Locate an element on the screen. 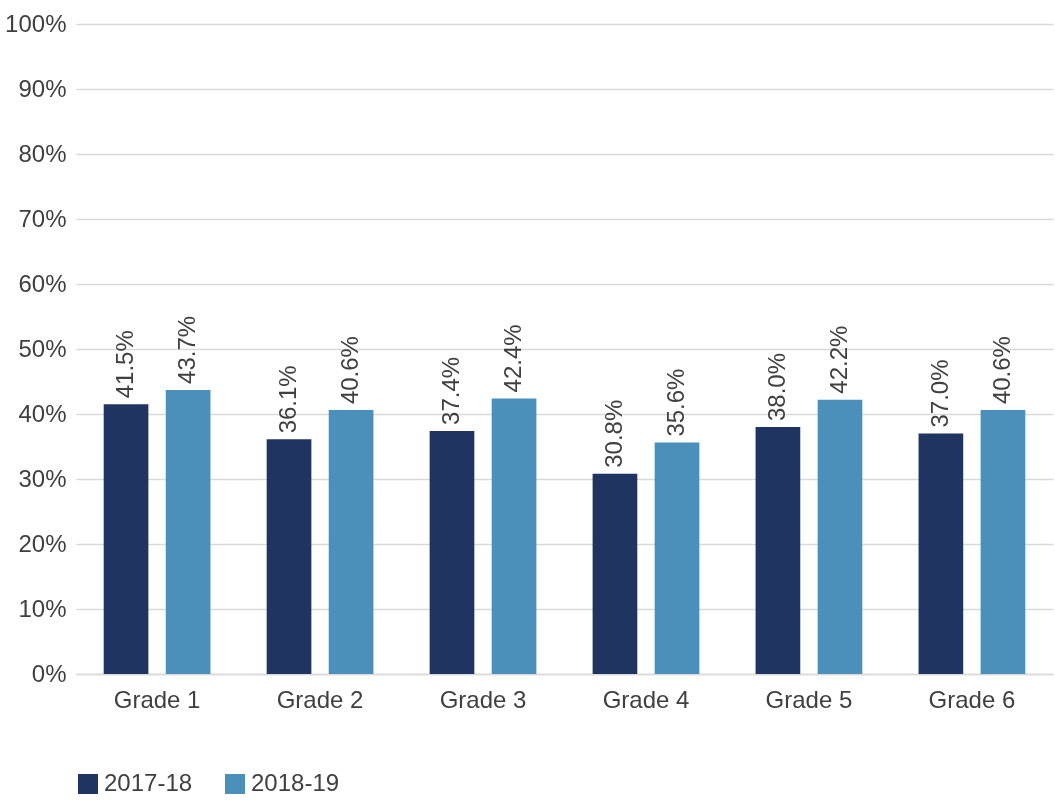 The height and width of the screenshot is (800, 1055). y-tick-label: 70% is located at coordinates (42, 218).